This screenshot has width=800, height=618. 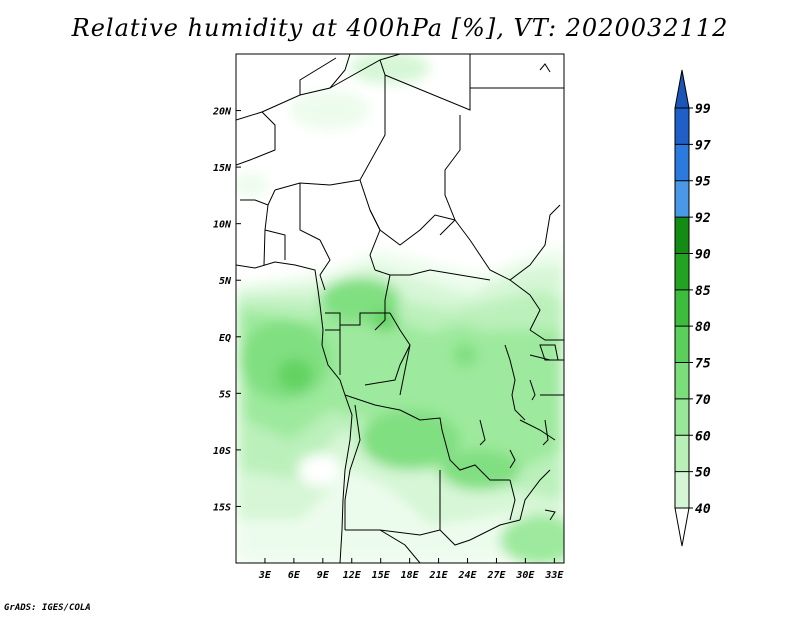 What do you see at coordinates (703, 291) in the screenshot?
I see `colorbar-label: 85` at bounding box center [703, 291].